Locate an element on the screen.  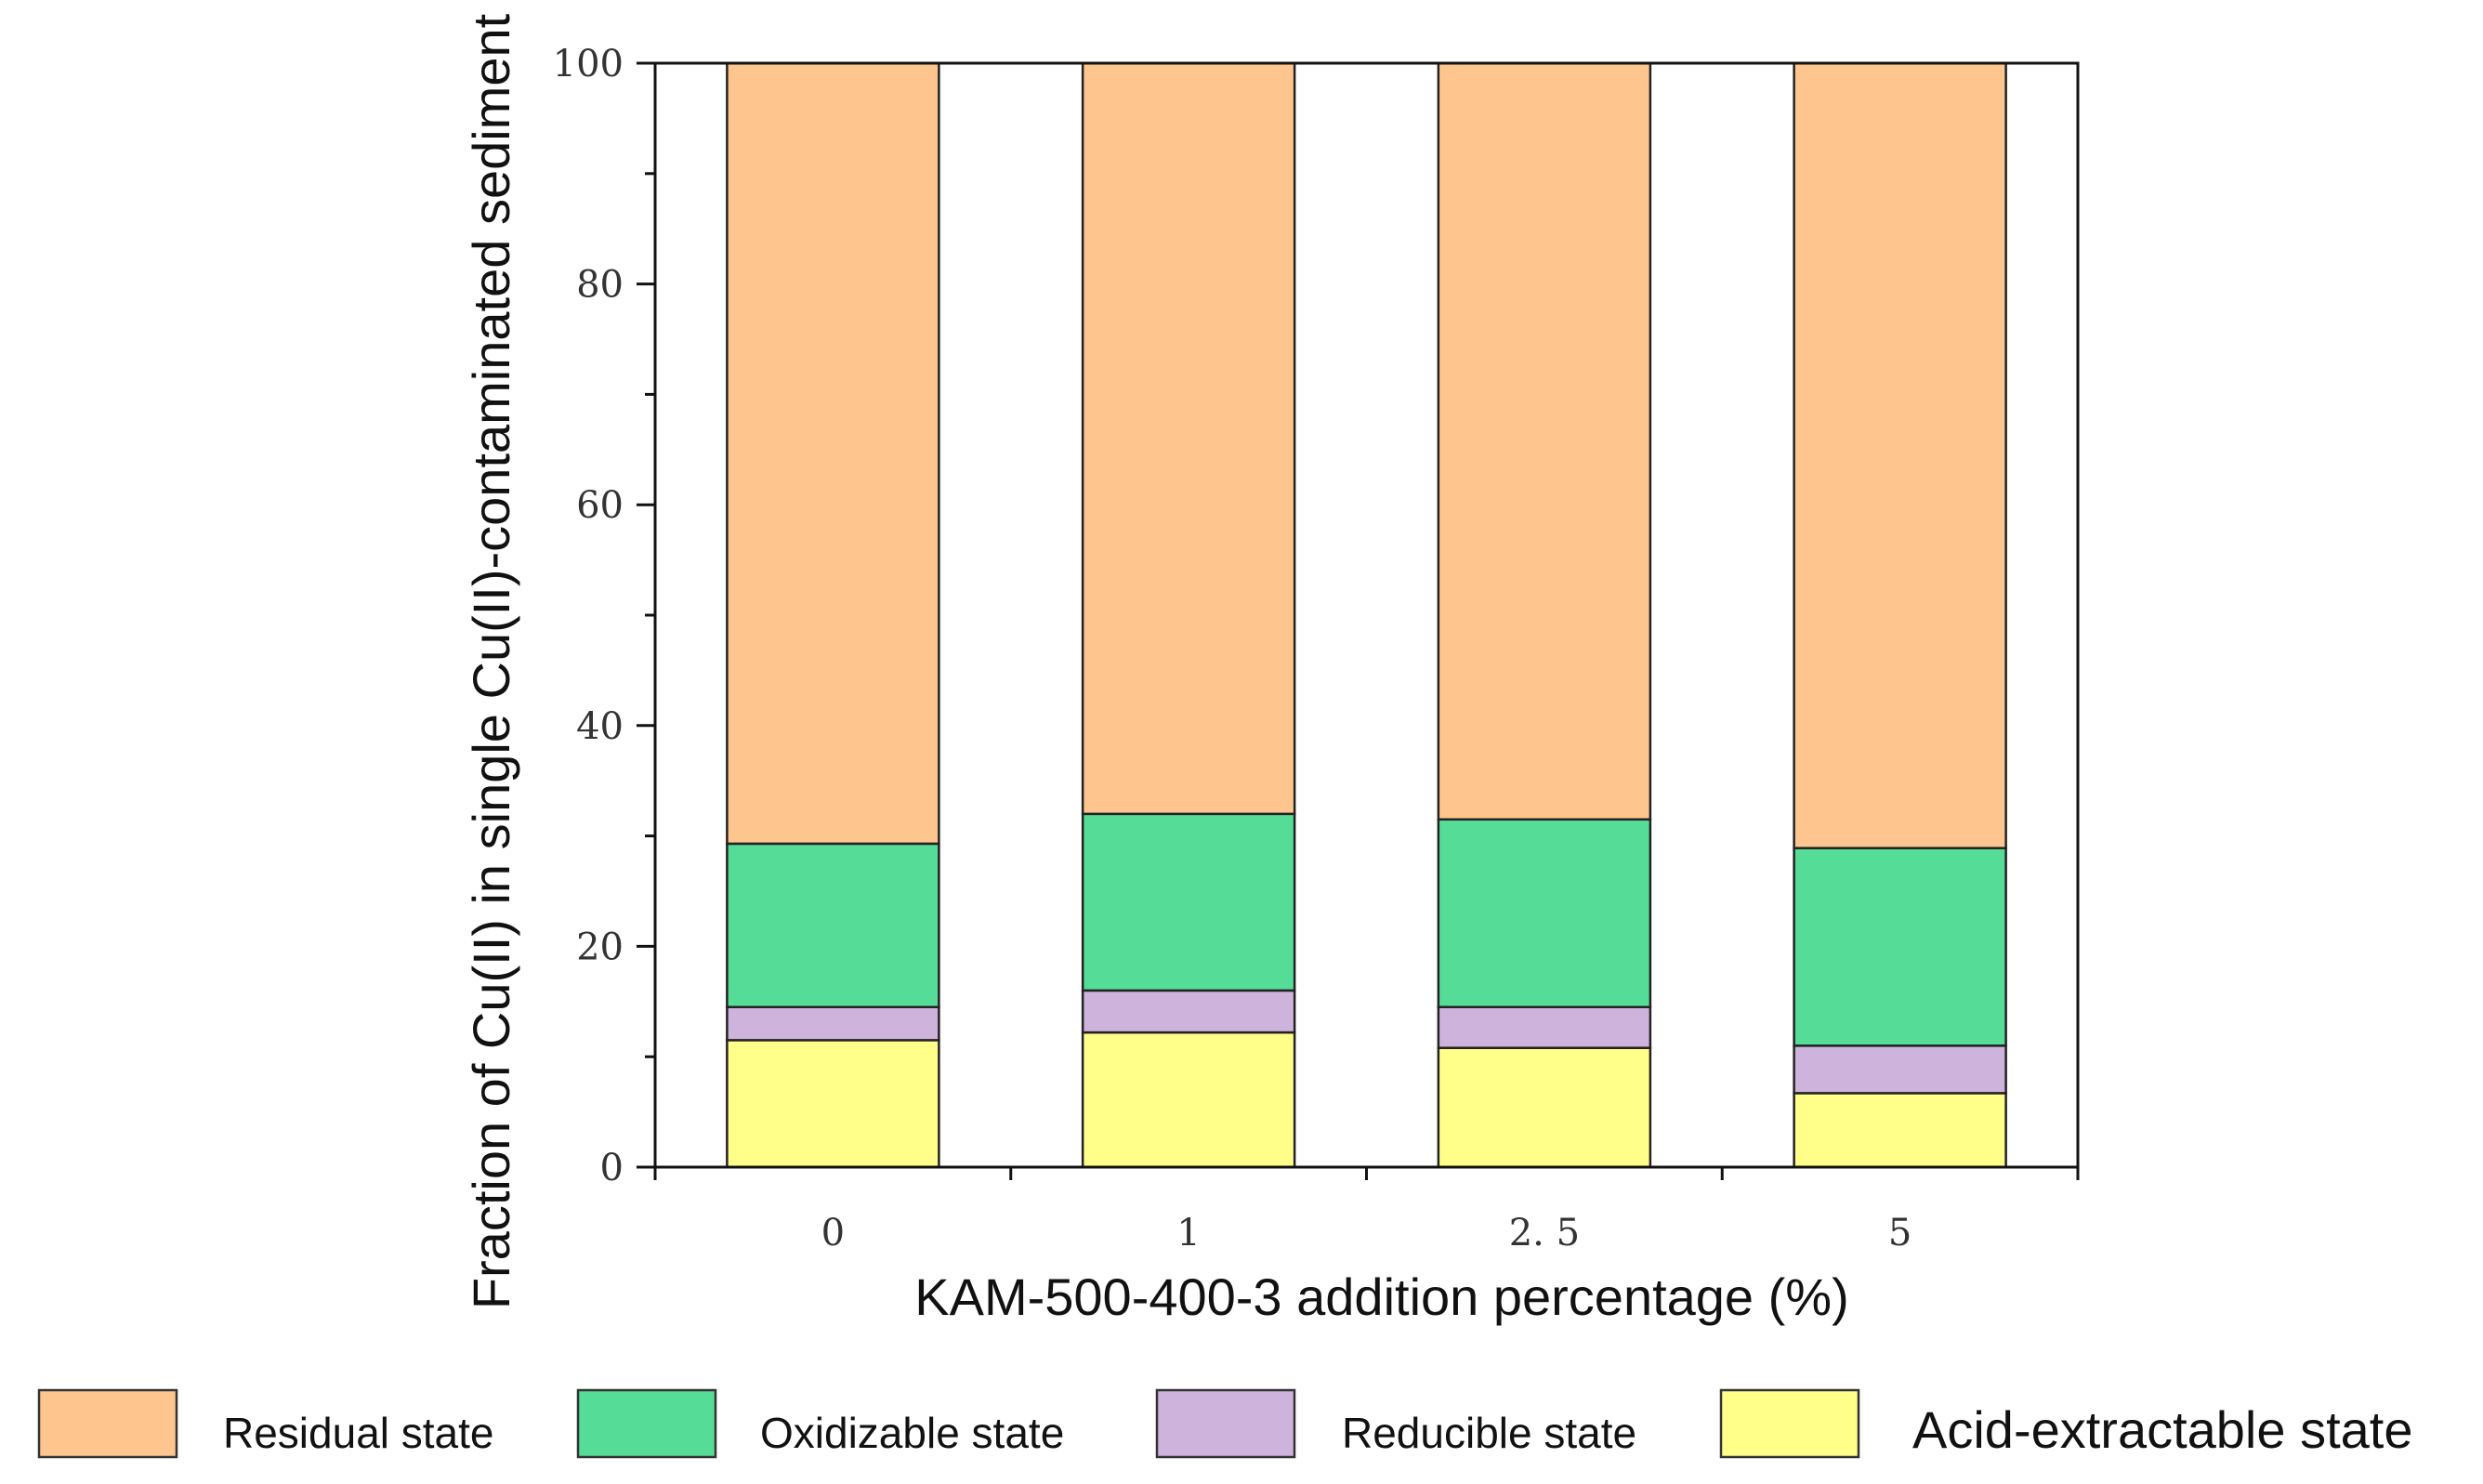
y-tick-label-80: 80 is located at coordinates (600, 286).